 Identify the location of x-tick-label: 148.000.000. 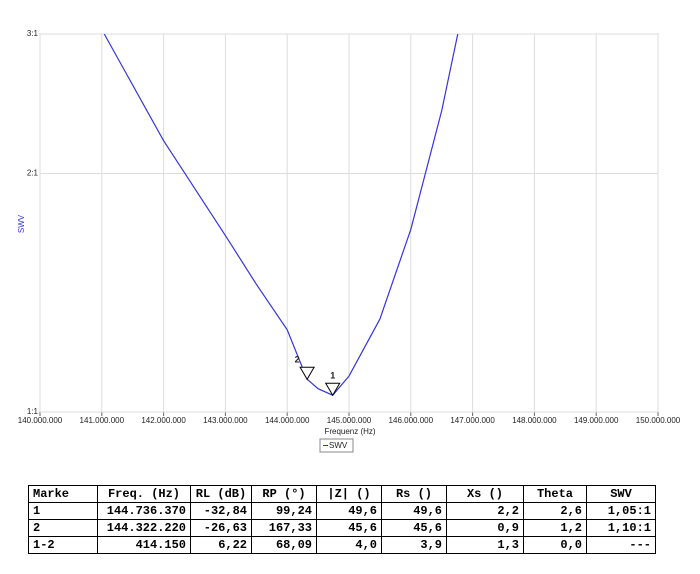
(534, 420).